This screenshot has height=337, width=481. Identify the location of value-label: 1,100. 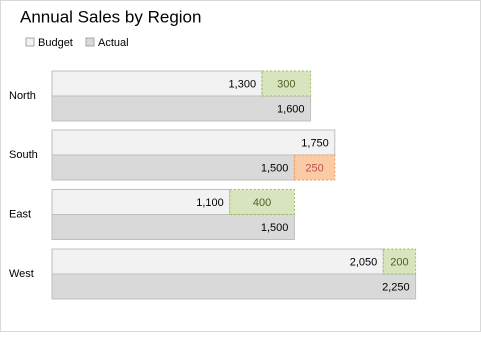
(210, 203).